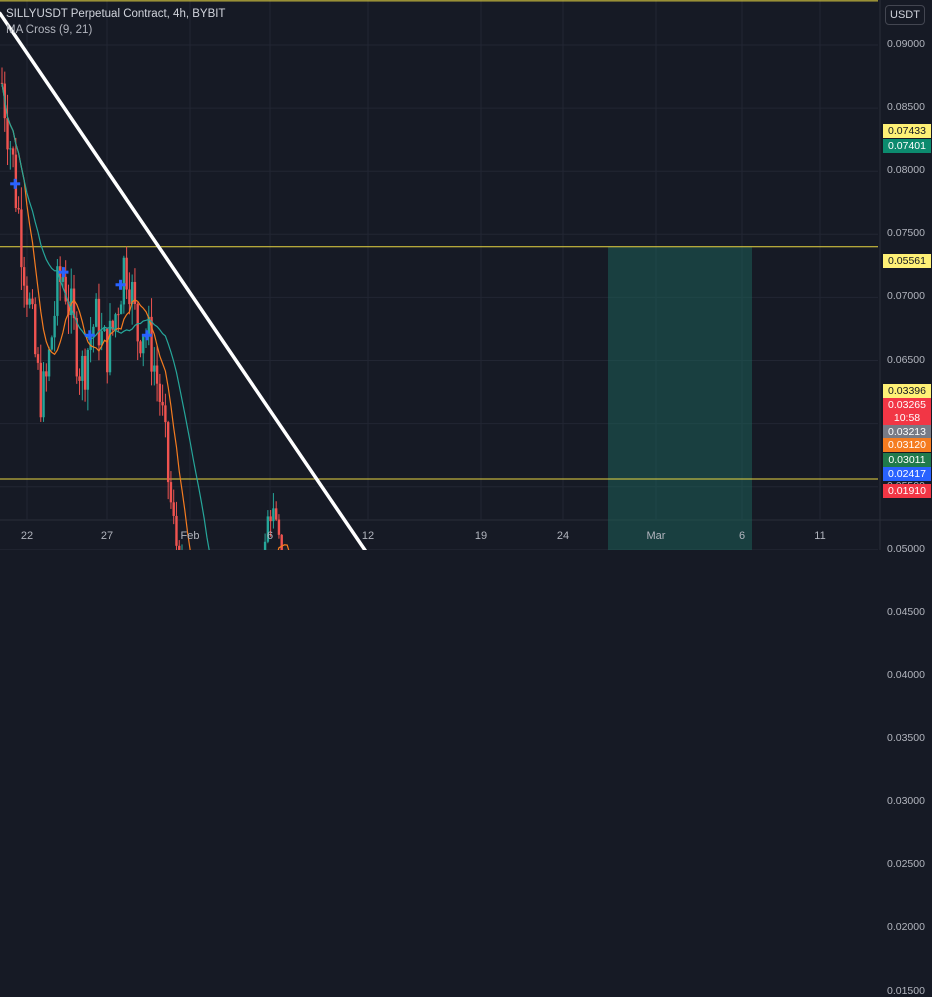 Image resolution: width=932 pixels, height=997 pixels. What do you see at coordinates (907, 131) in the screenshot?
I see `price-badge-line: 0.07433` at bounding box center [907, 131].